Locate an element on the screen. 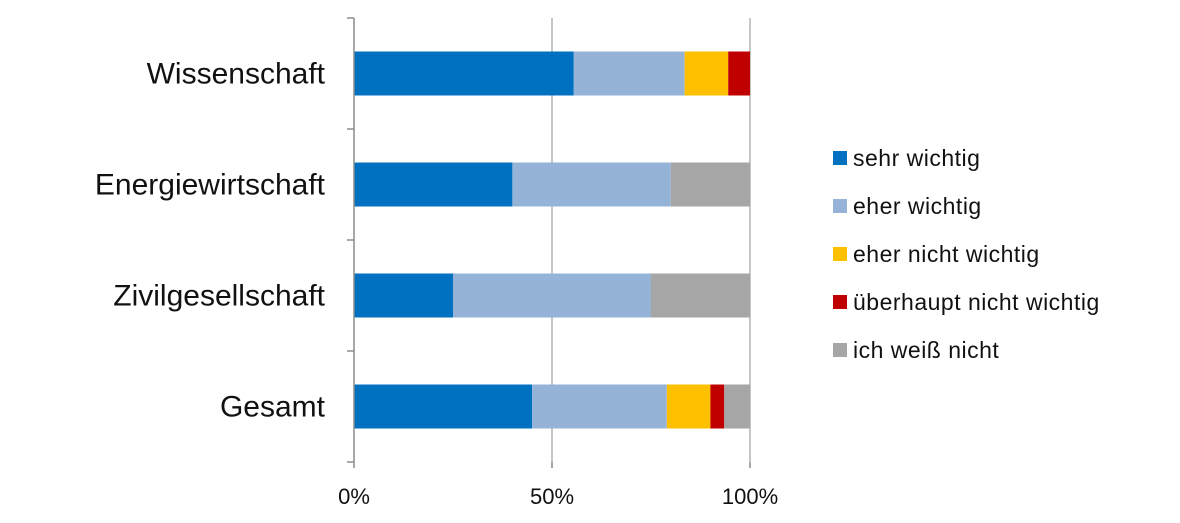 The width and height of the screenshot is (1180, 523). x-tick-label: 100% is located at coordinates (750, 496).